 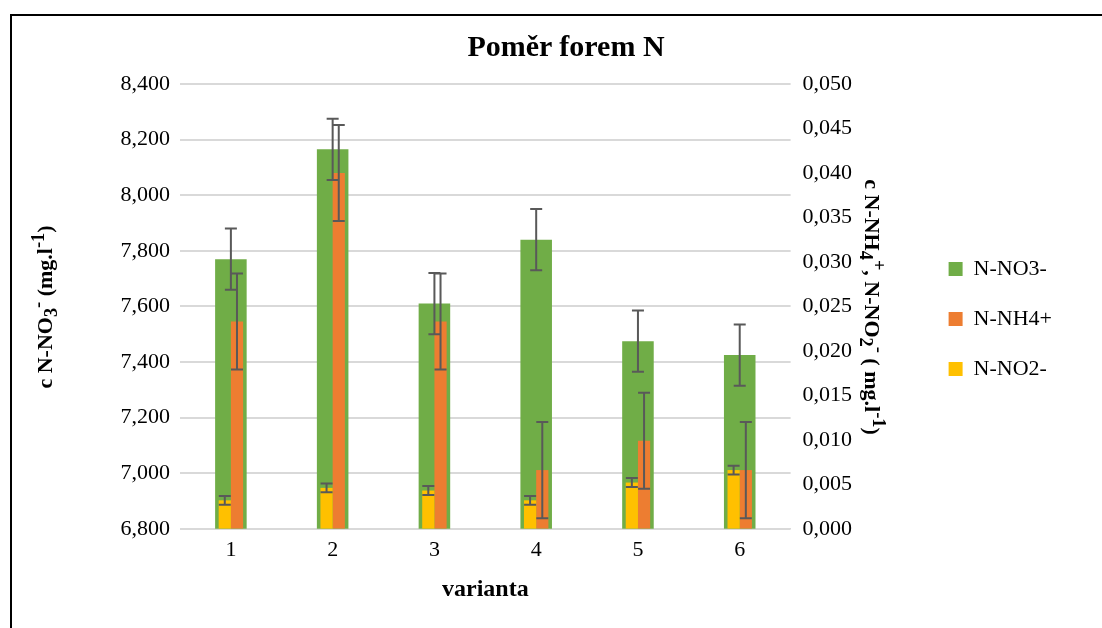 I want to click on legend-label: N-NO3-, so click(x=1010, y=267).